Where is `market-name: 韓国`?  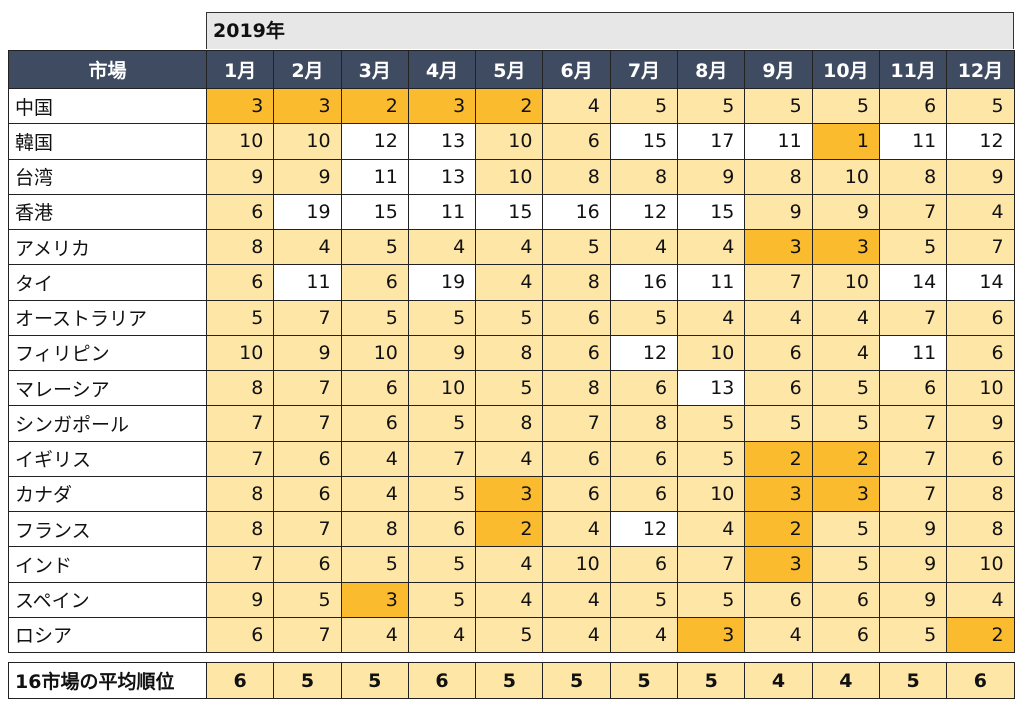 market-name: 韓国 is located at coordinates (107, 141).